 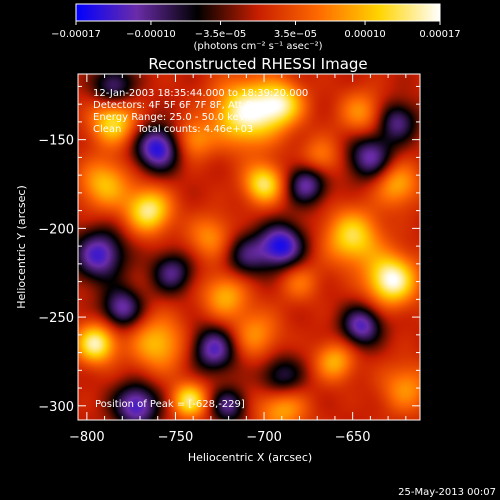 What do you see at coordinates (170, 404) in the screenshot?
I see `peak-position-label: Position of Peak = [-628,-229]` at bounding box center [170, 404].